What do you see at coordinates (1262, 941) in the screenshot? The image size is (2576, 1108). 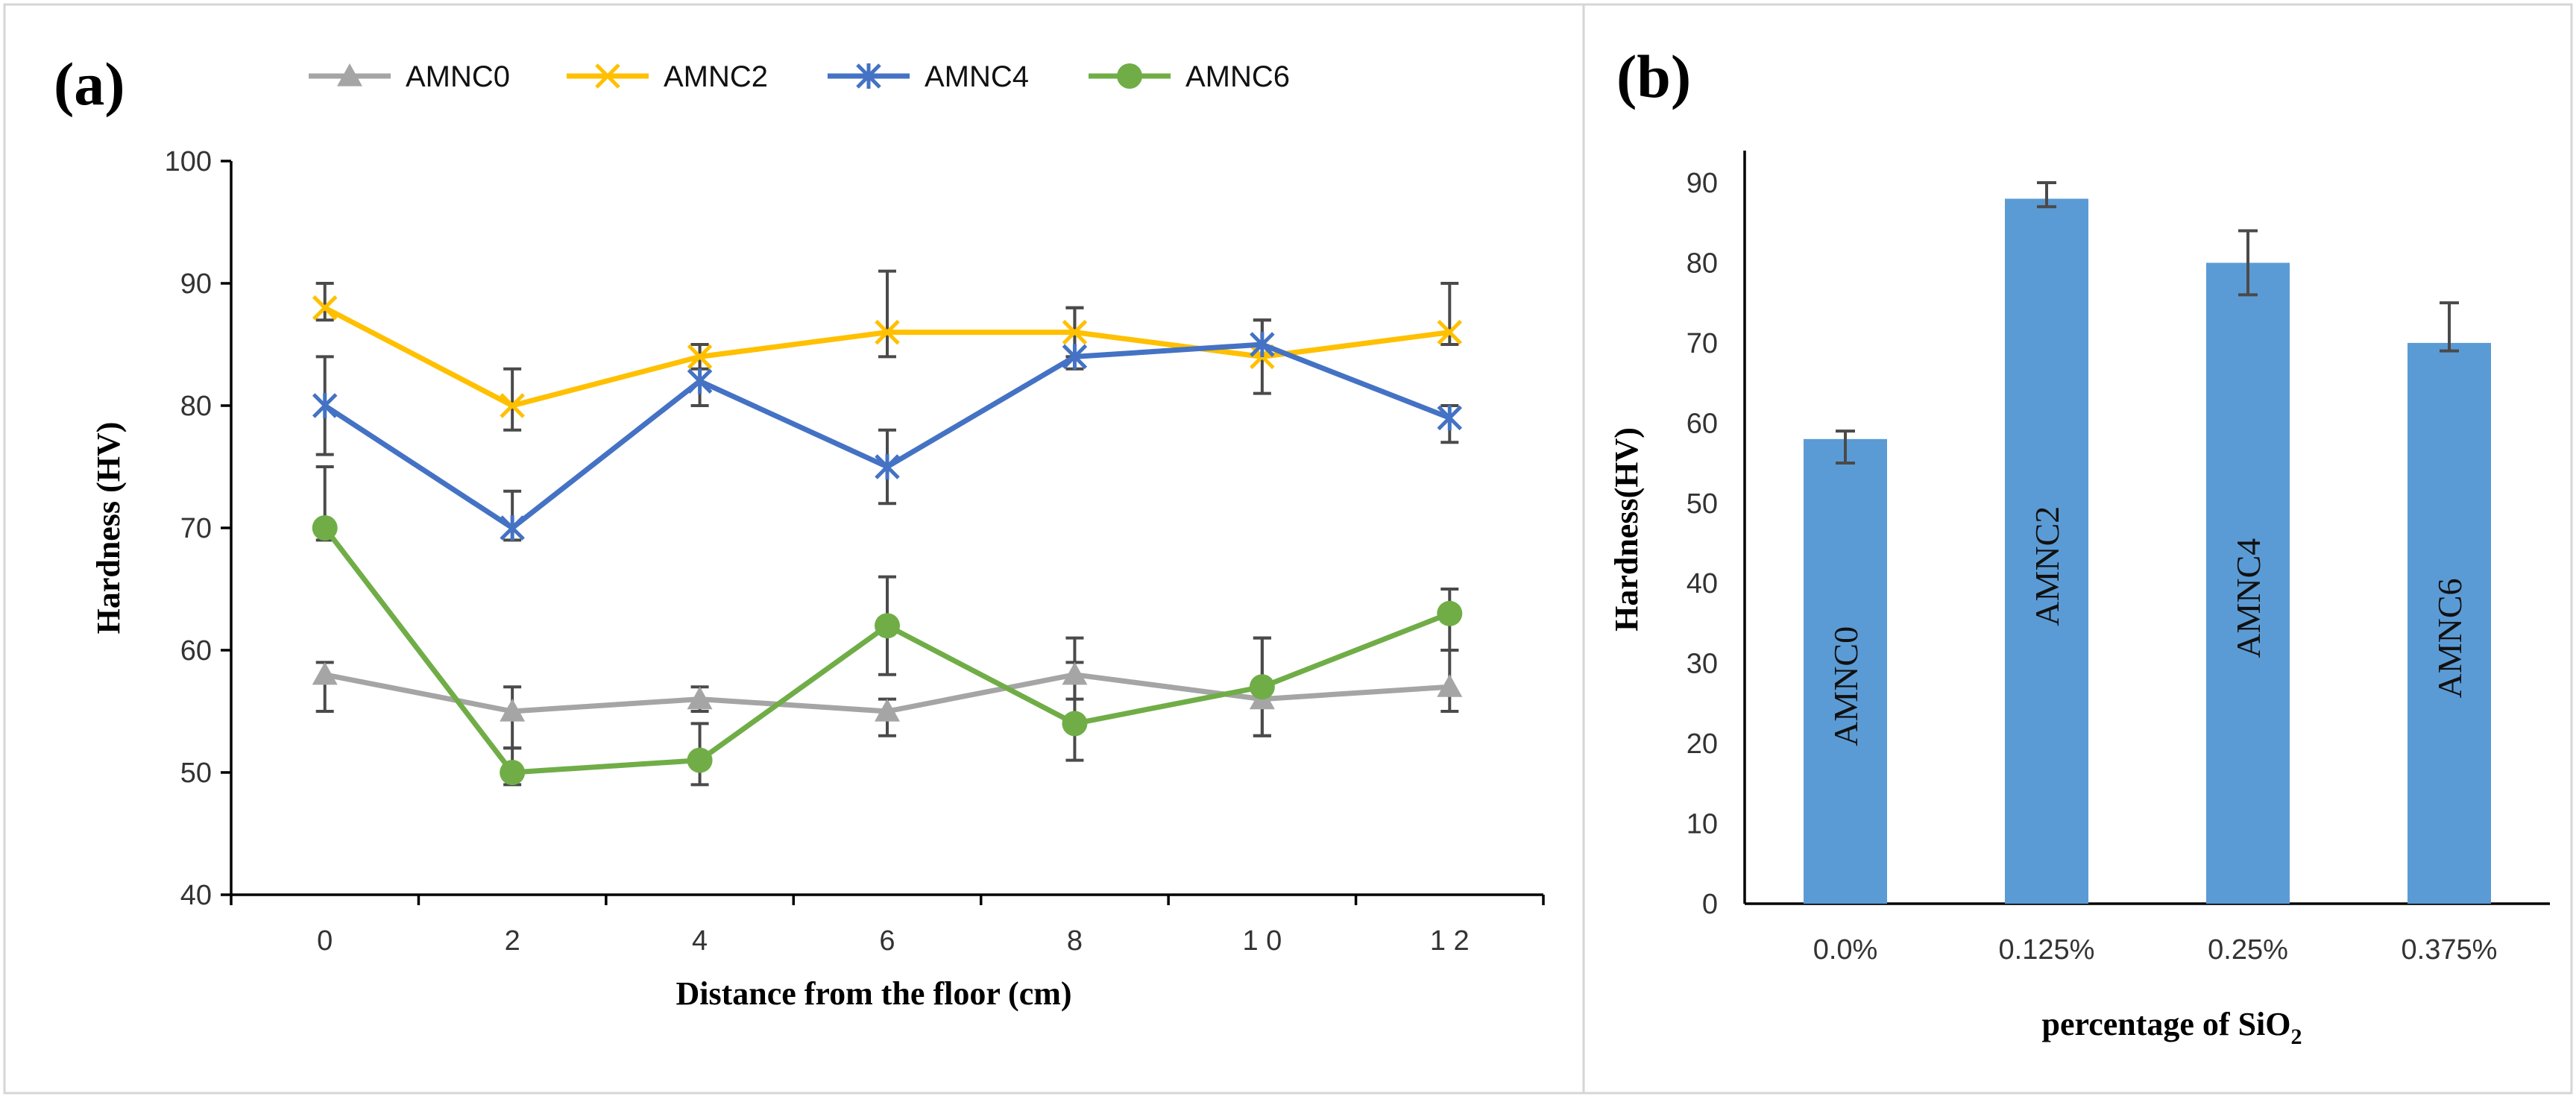 I see `x-tick-label-a: 1 0` at bounding box center [1262, 941].